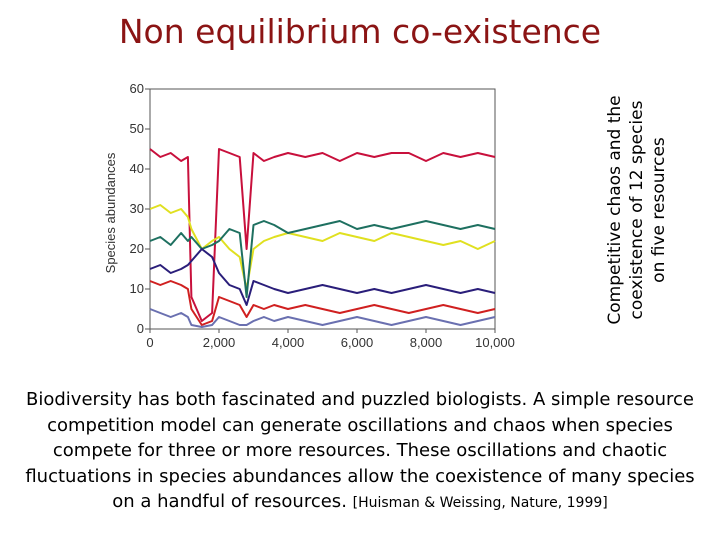 The image size is (720, 540). What do you see at coordinates (137, 128) in the screenshot?
I see `y-tick-label: 50` at bounding box center [137, 128].